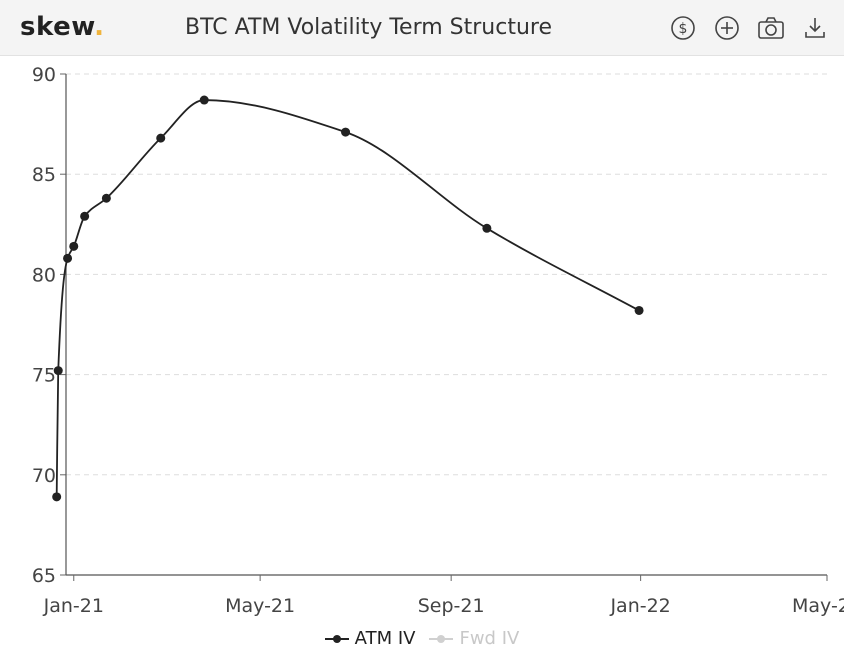  What do you see at coordinates (57, 27) in the screenshot?
I see `logo-text: skew` at bounding box center [57, 27].